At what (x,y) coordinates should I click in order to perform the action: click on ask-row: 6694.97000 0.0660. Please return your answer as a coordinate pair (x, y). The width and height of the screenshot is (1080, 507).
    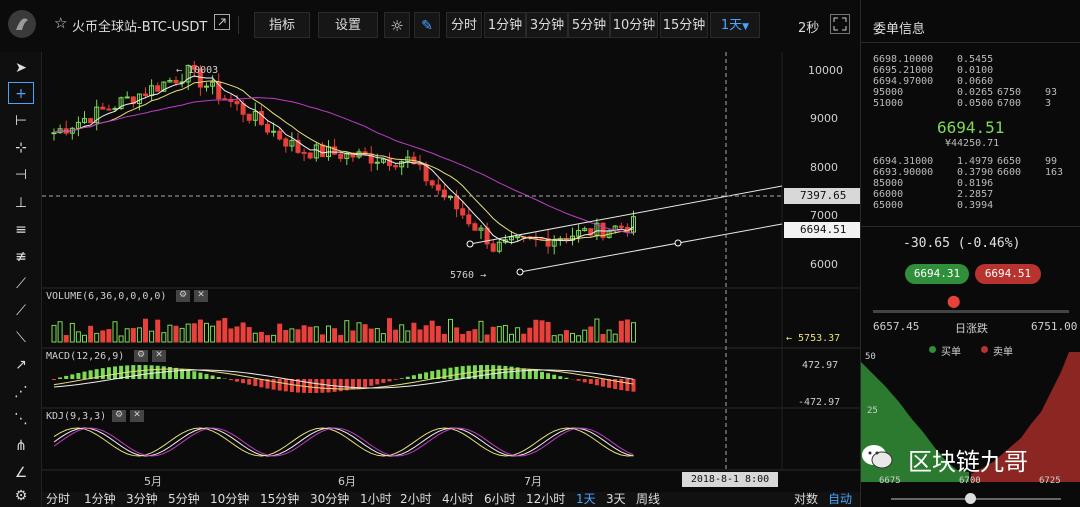
    Looking at the image, I should click on (973, 81).